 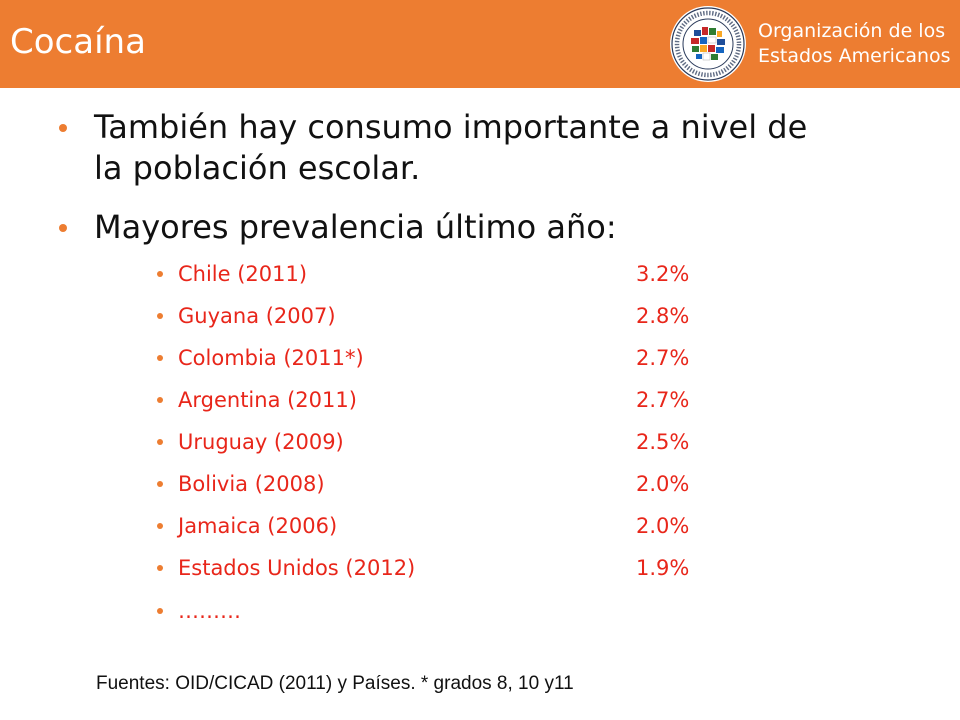 What do you see at coordinates (267, 400) in the screenshot?
I see `country-label: Argentina (2011)` at bounding box center [267, 400].